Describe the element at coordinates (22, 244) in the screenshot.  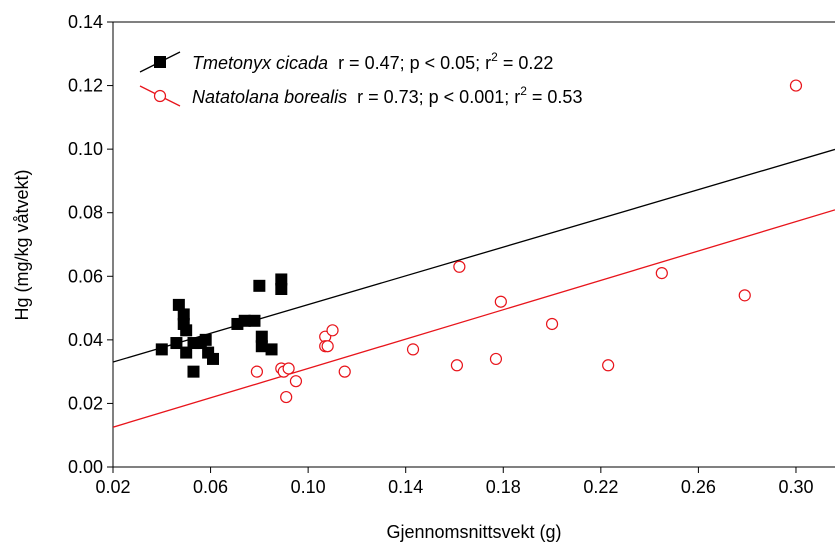
I see `y-axis-label: Hg (mg/kg våtvekt)` at that location.